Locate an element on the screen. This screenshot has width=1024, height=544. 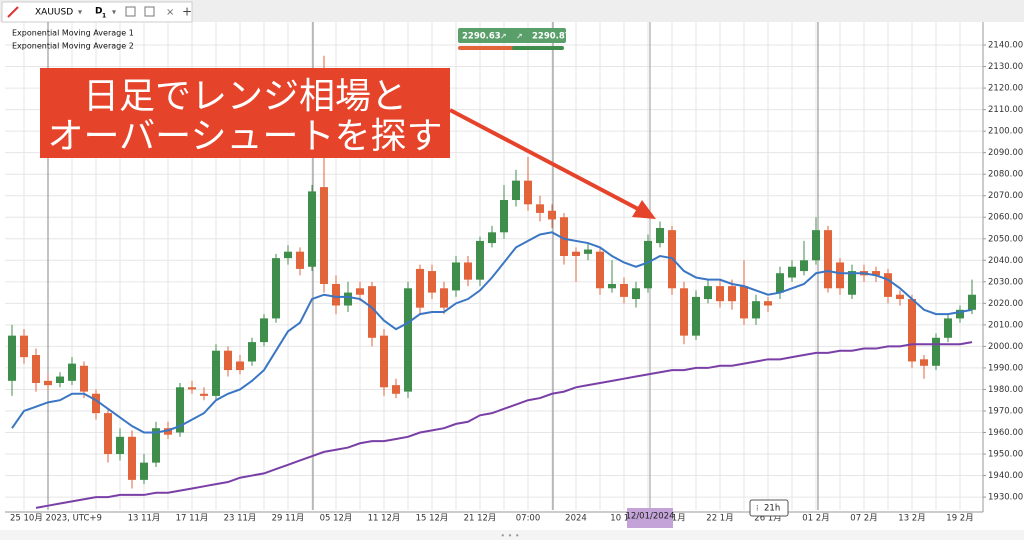
countdown: 21h is located at coordinates (772, 509).